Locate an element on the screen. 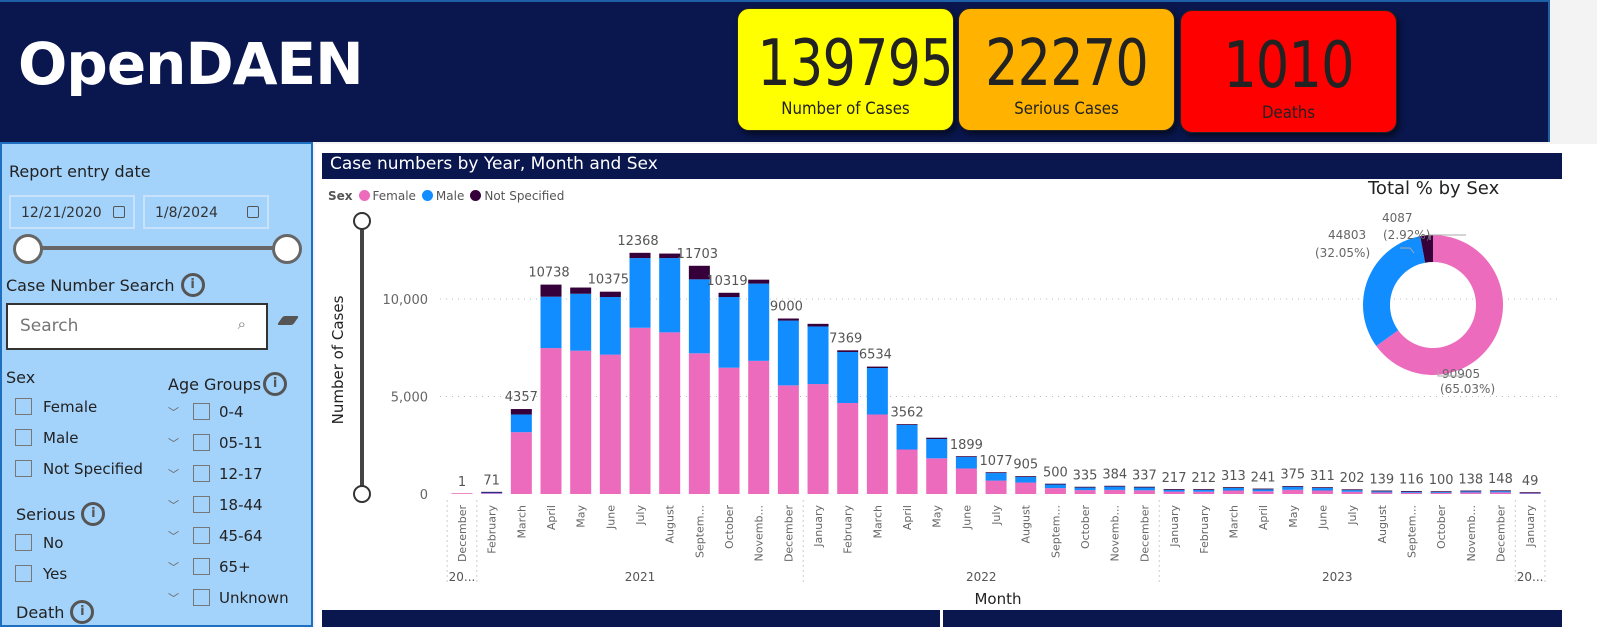 The height and width of the screenshot is (627, 1597). checkbox-label: Yes is located at coordinates (55, 574).